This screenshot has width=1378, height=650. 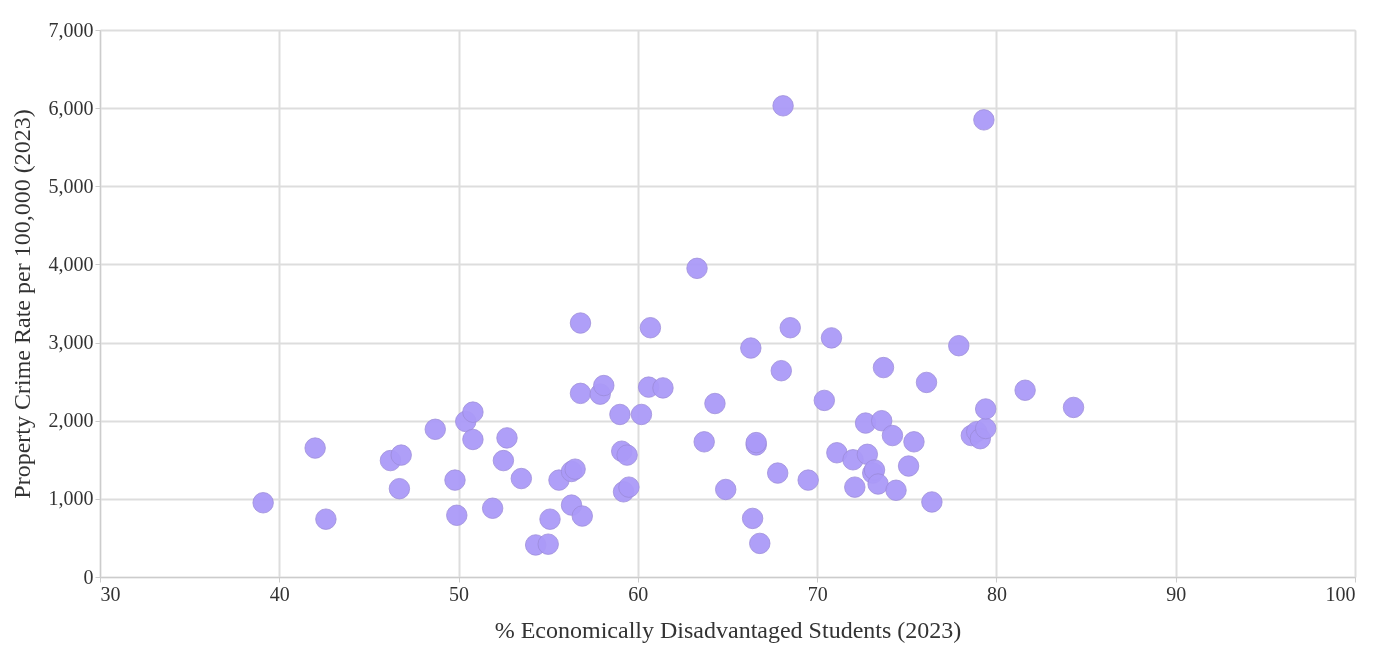 I want to click on y-tick-label: 1,000, so click(x=71, y=498).